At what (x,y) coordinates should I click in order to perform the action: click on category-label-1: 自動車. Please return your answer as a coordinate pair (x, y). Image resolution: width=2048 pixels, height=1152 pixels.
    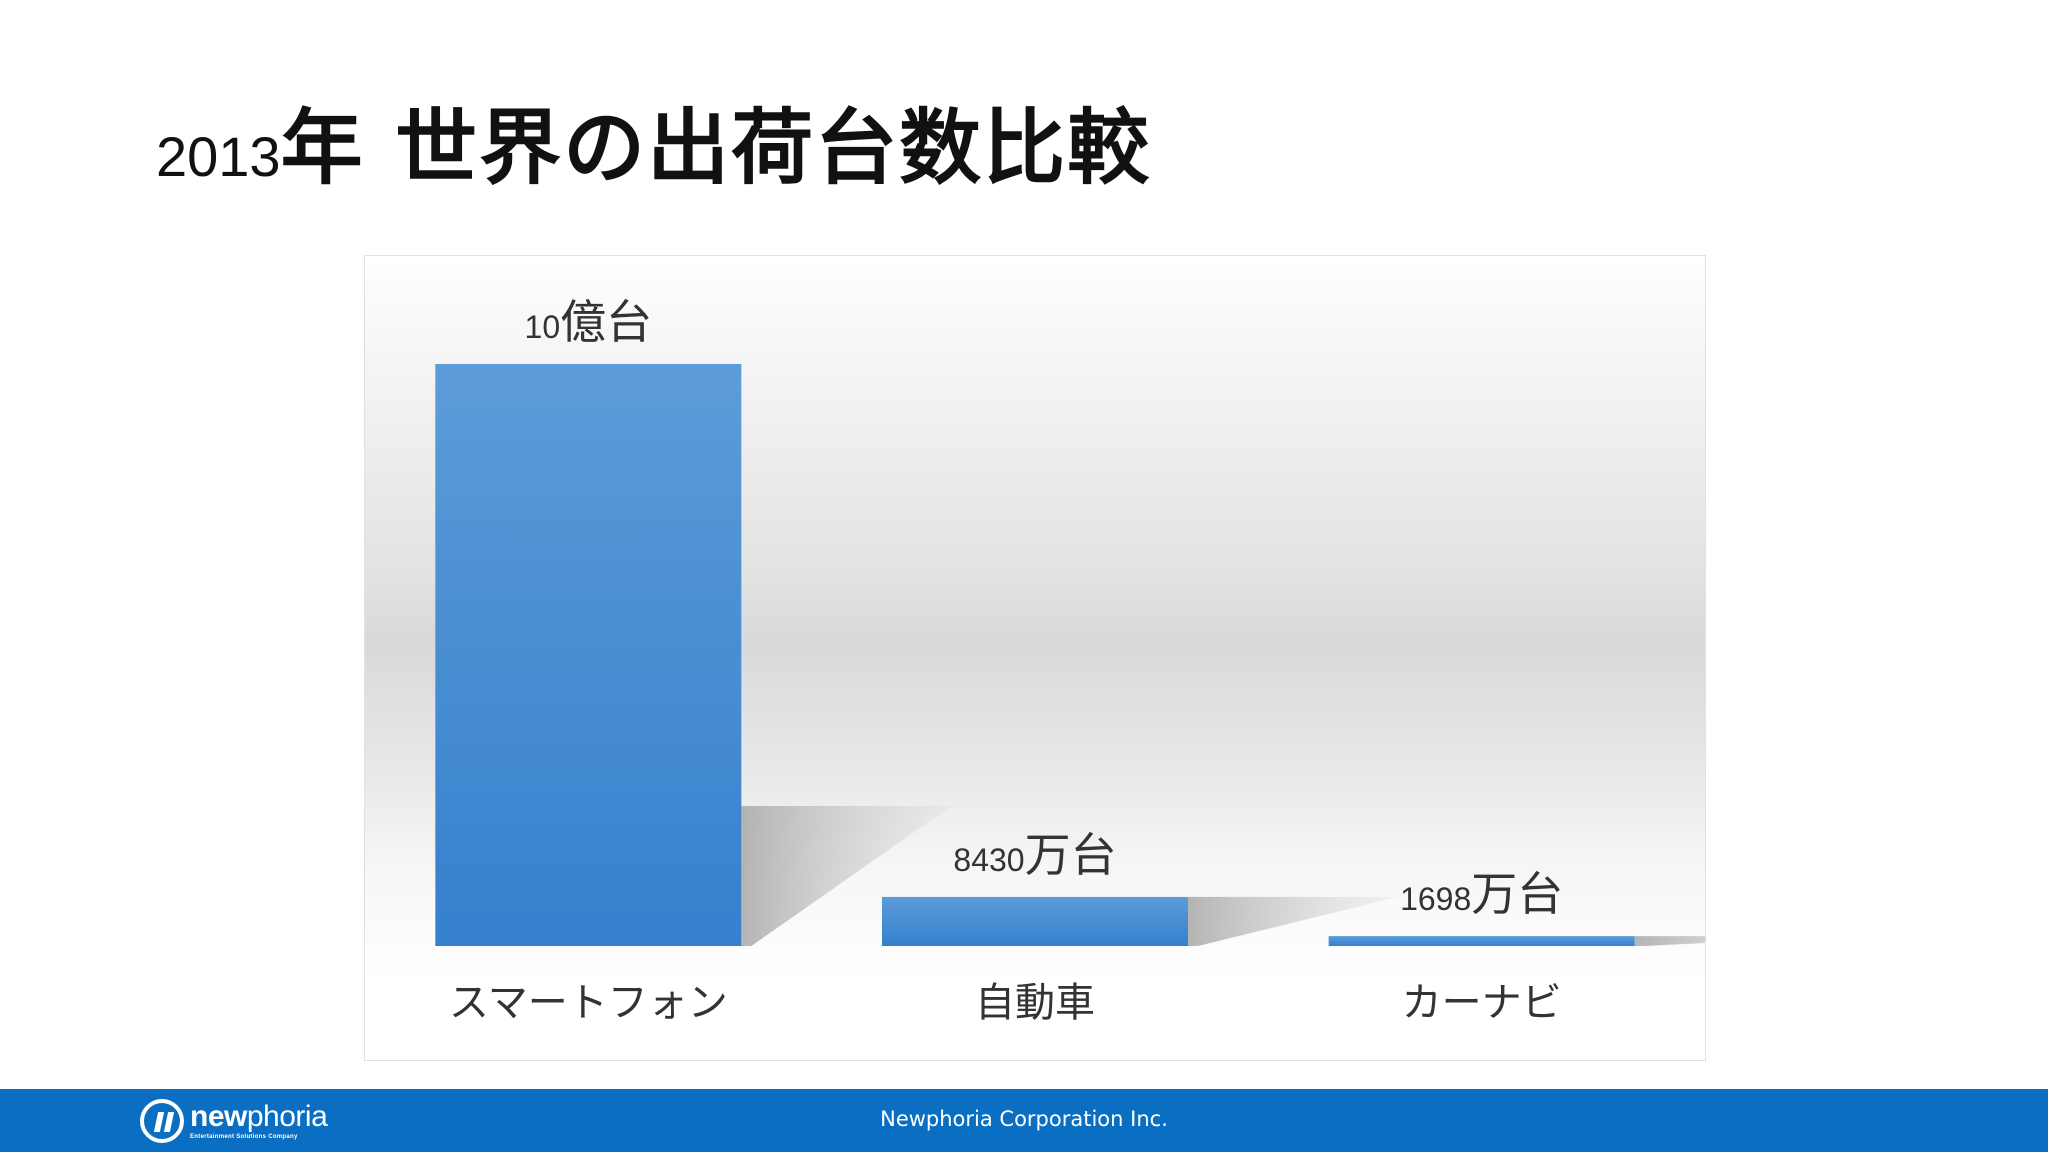
    Looking at the image, I should click on (1035, 1003).